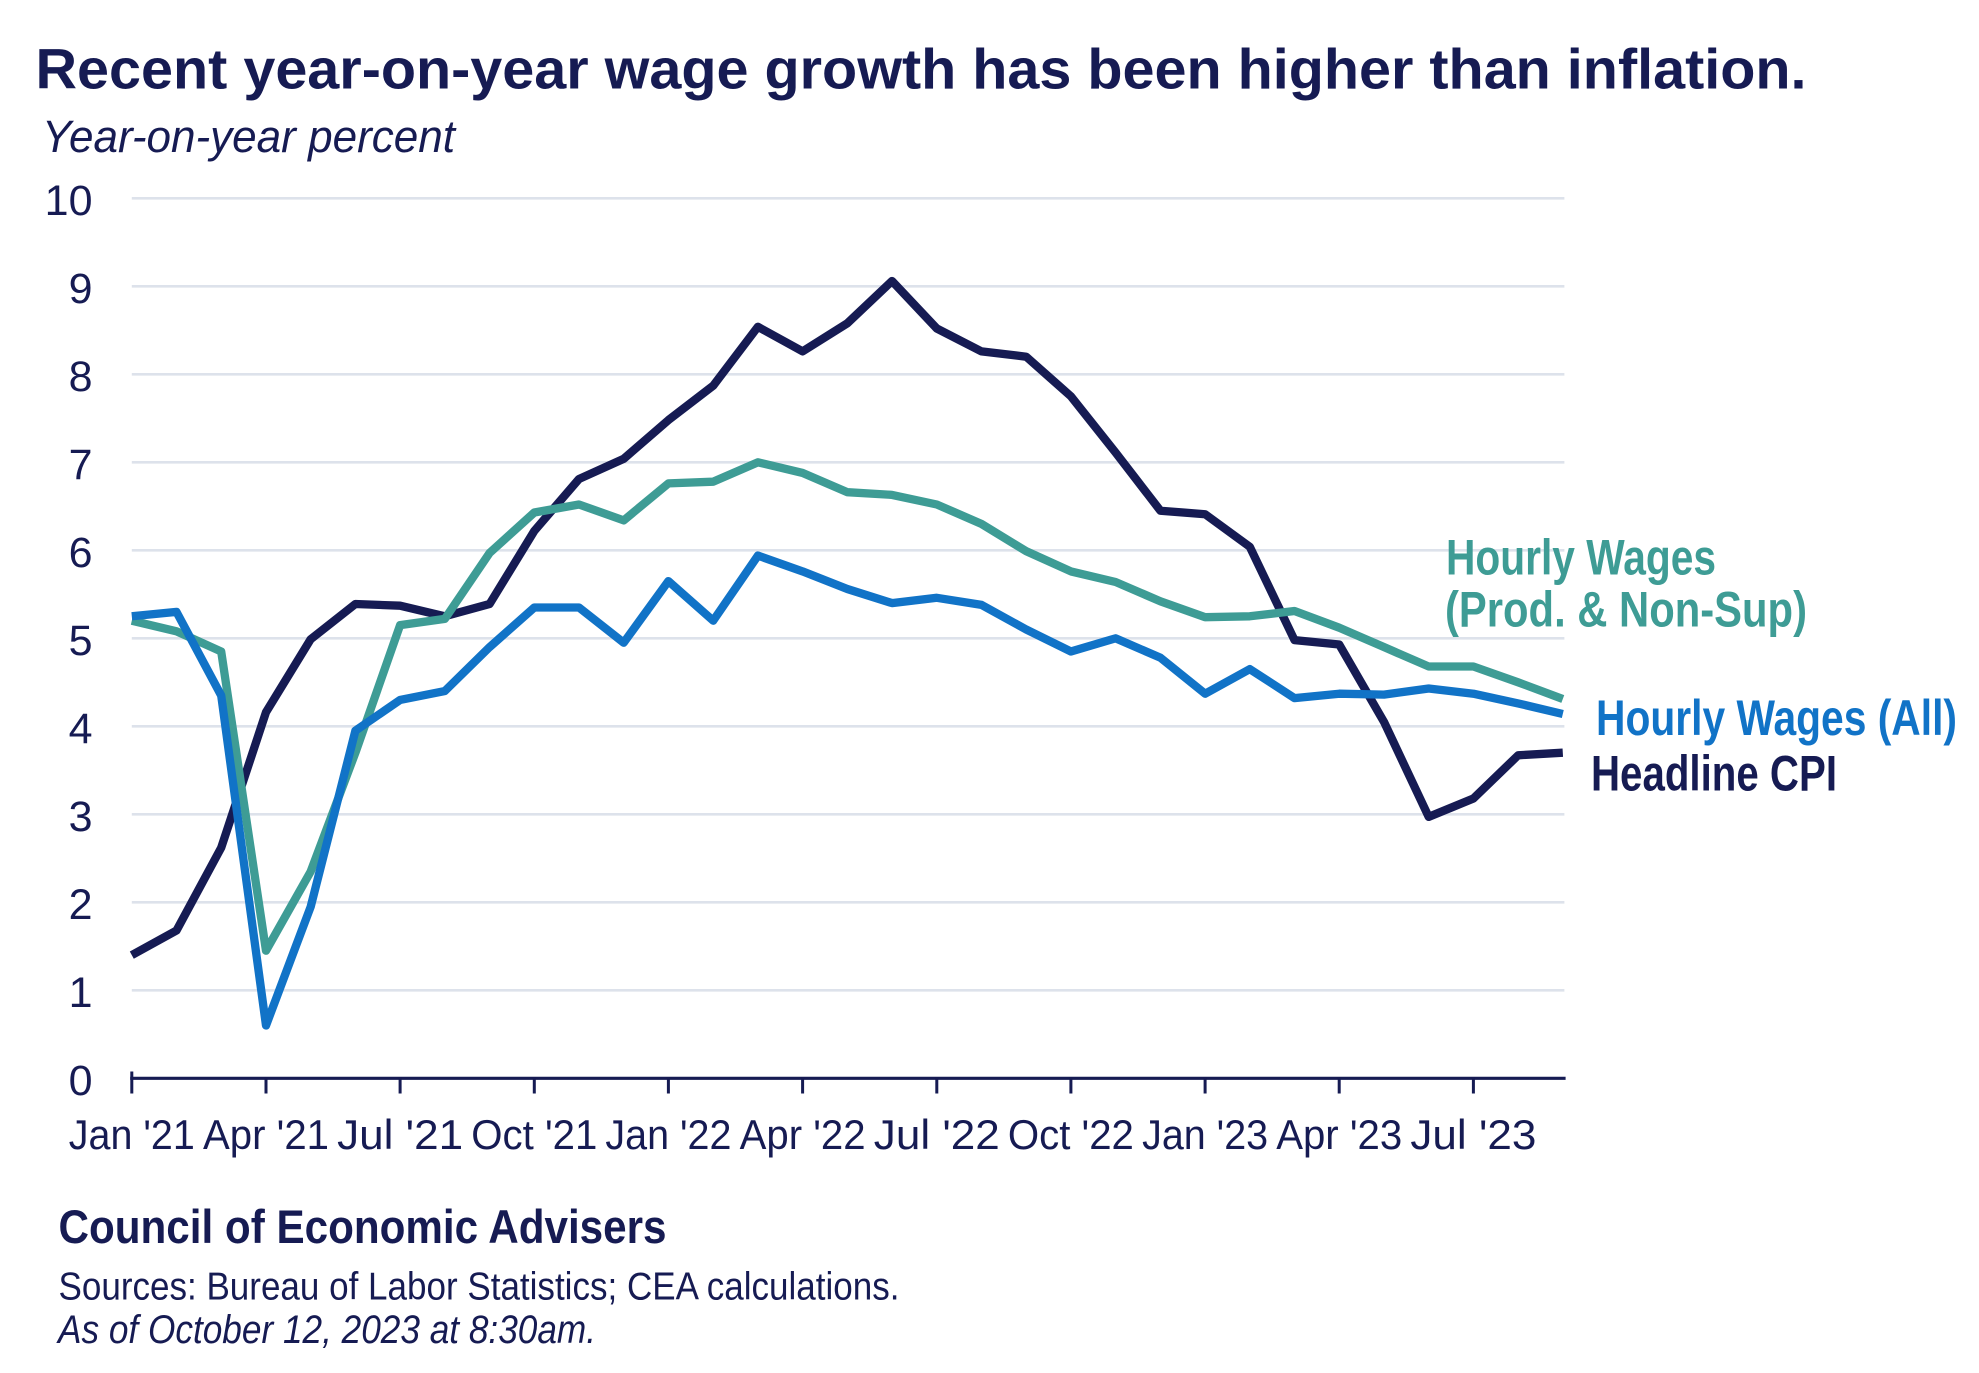 The width and height of the screenshot is (1979, 1373). Describe the element at coordinates (81, 553) in the screenshot. I see `svg-text: 6` at that location.